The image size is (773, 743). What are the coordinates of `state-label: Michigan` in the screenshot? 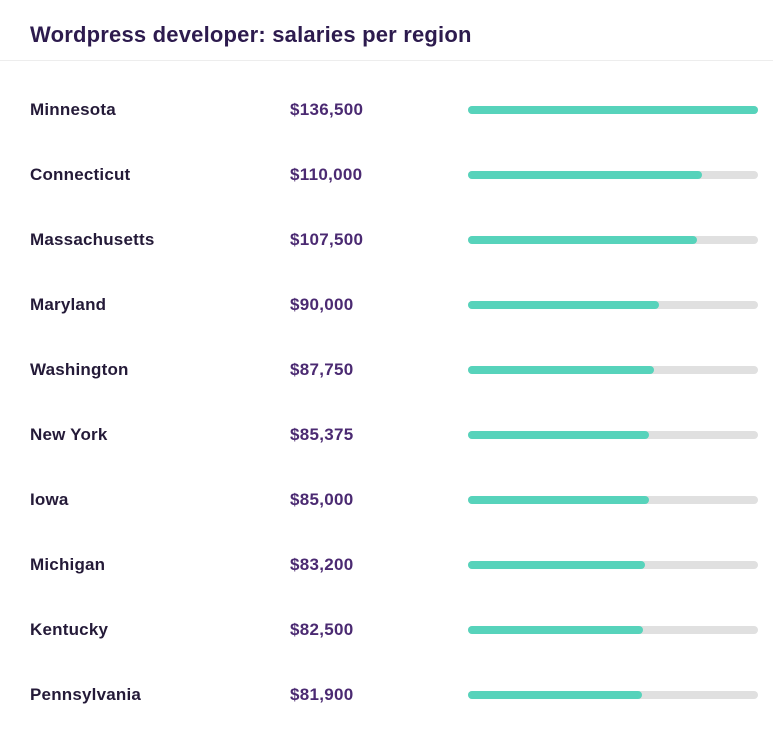 It's located at (68, 564).